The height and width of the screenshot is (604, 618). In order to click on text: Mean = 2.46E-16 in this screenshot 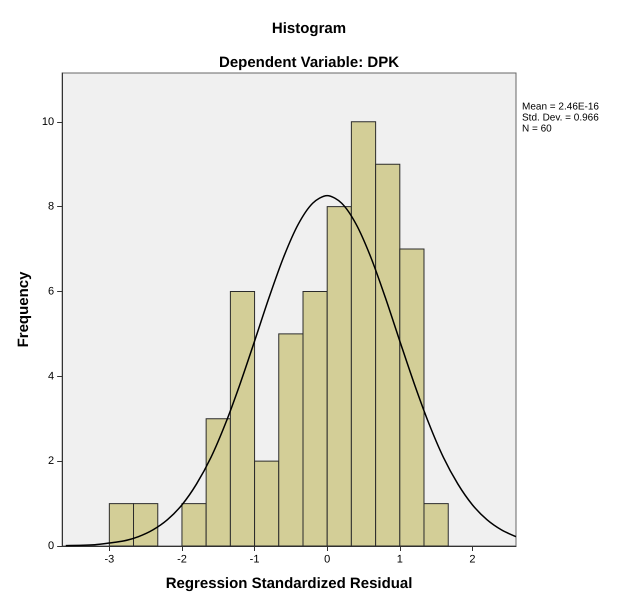, I will do `click(561, 107)`.